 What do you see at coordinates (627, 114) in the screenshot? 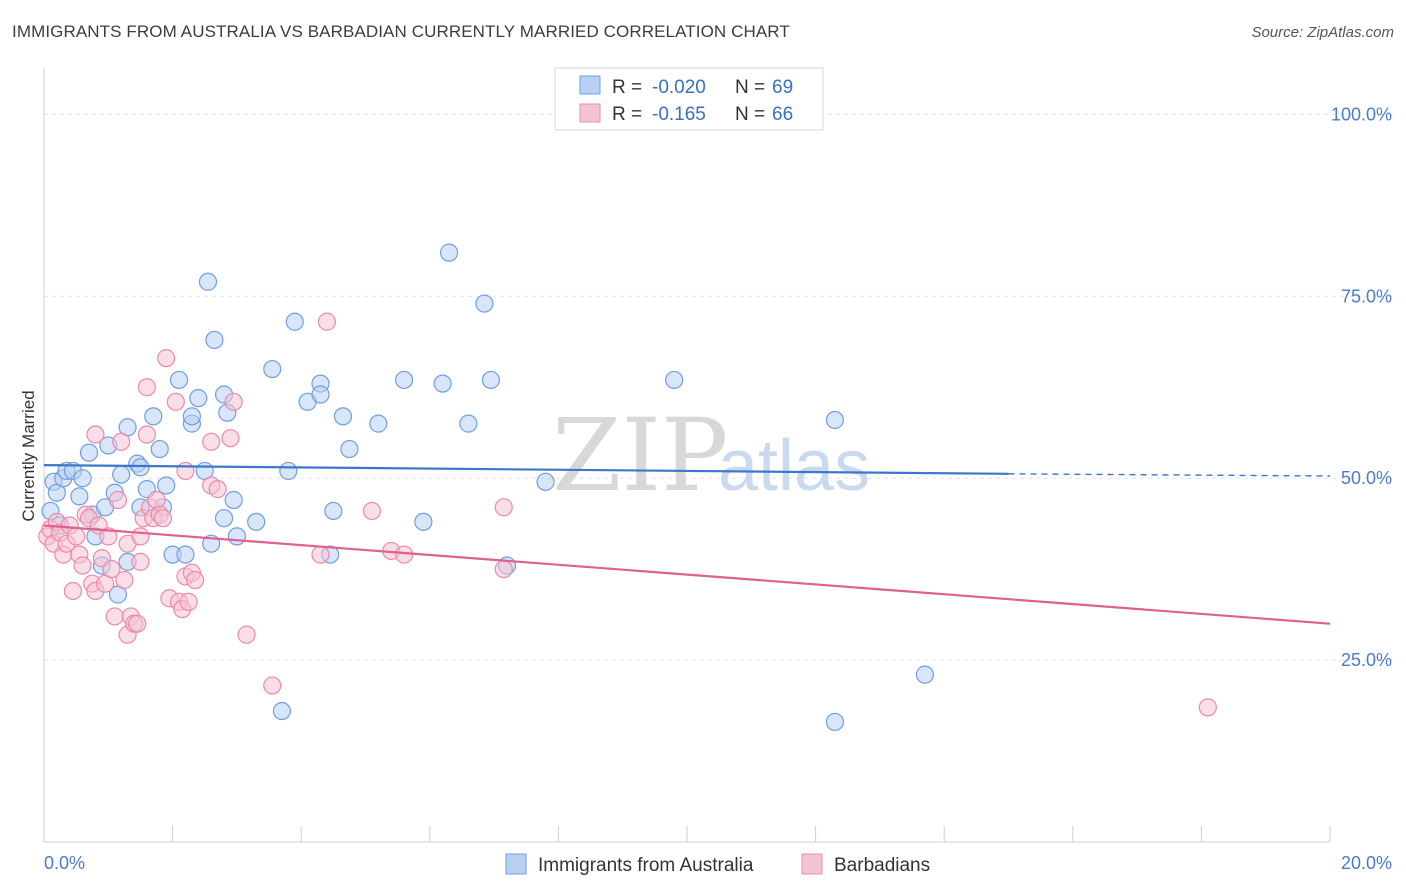
I see `stats-r-label-2: R =` at bounding box center [627, 114].